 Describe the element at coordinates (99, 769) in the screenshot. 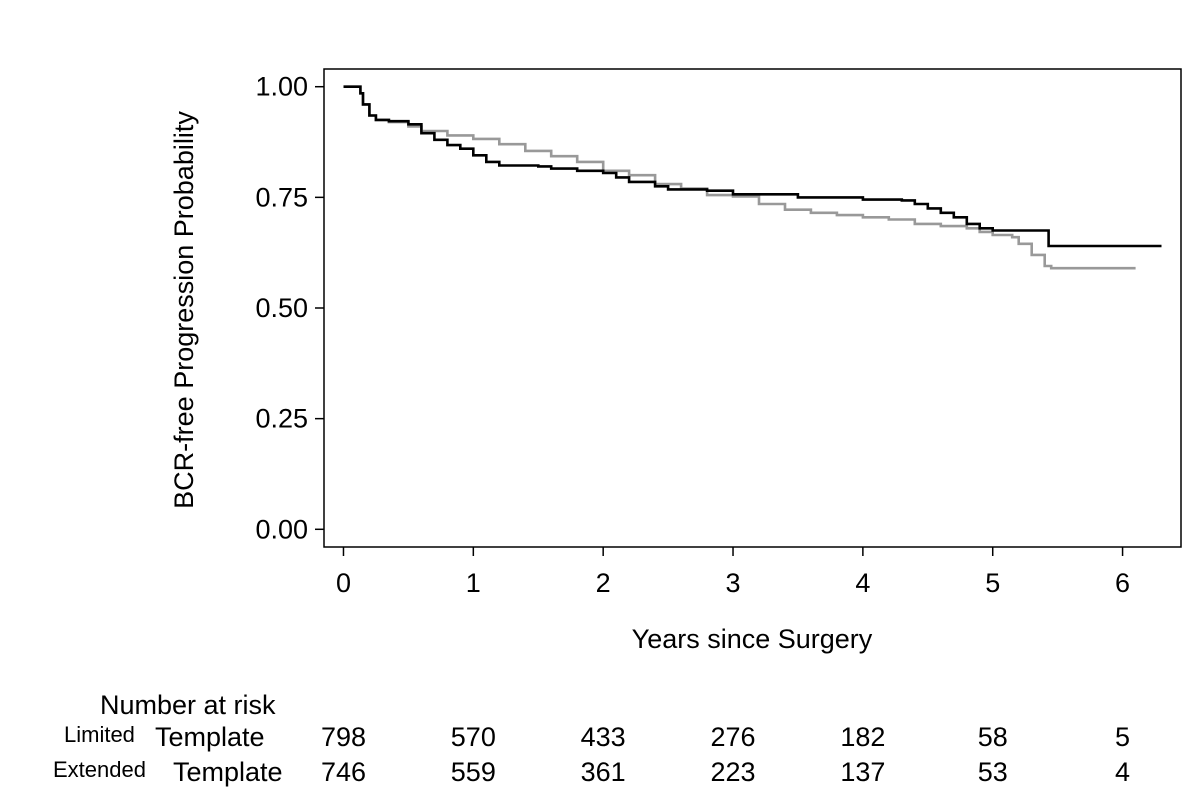

I see `risk-group-label-extended: Extended` at that location.